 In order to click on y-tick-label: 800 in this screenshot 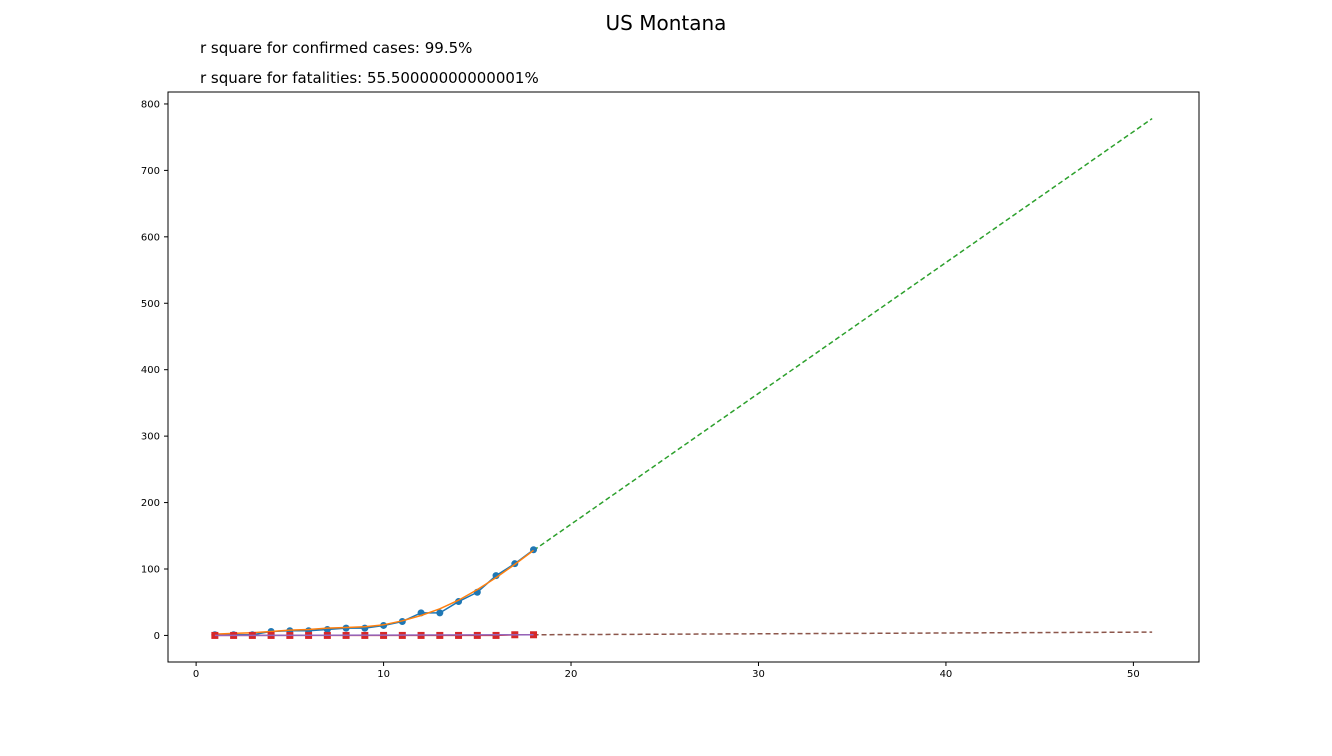, I will do `click(150, 104)`.